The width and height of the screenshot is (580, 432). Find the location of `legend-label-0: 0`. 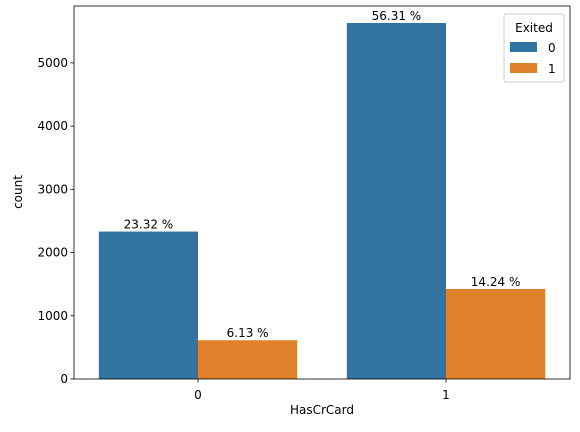

legend-label-0: 0 is located at coordinates (552, 48).